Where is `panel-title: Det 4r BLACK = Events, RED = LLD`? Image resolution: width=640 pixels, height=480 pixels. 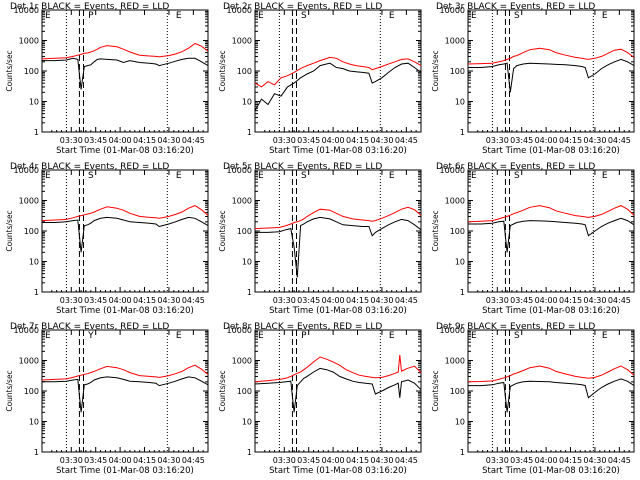
panel-title: Det 4r BLACK = Events, RED = LLD is located at coordinates (89, 167).